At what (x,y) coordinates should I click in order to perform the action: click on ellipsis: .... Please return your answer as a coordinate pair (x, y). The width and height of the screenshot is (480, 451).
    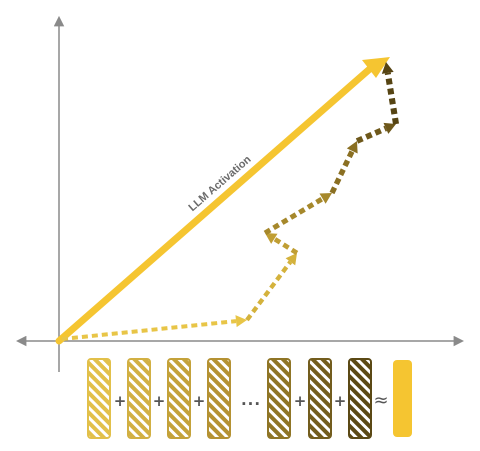
    Looking at the image, I should click on (251, 400).